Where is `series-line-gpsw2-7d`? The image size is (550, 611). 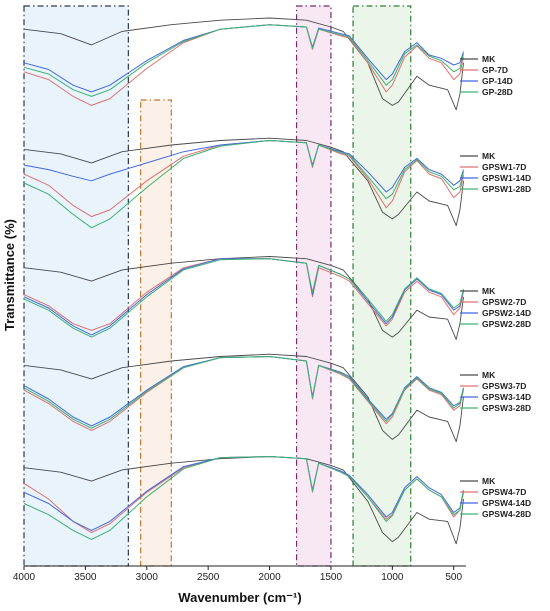
series-line-gpsw2-7d is located at coordinates (243, 294).